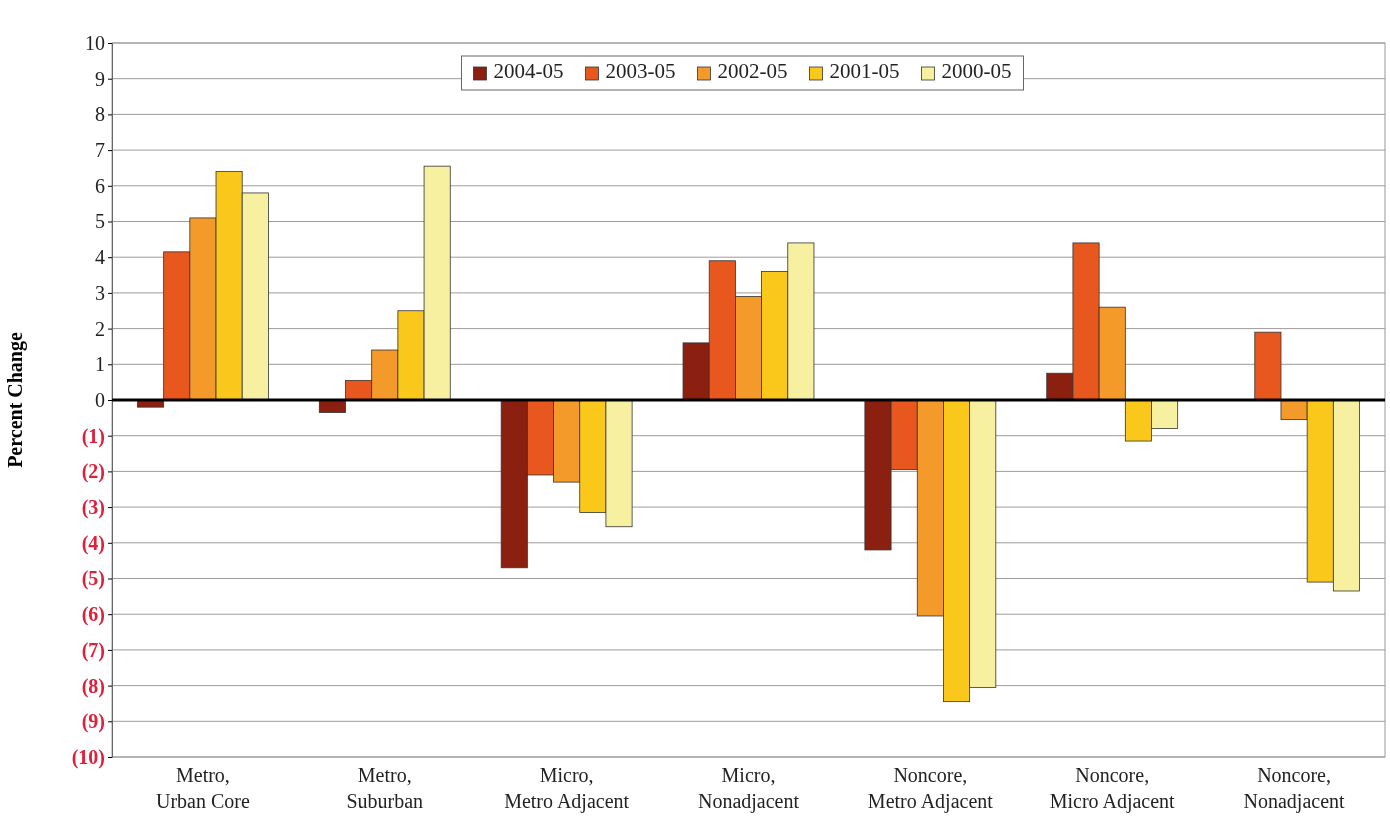 The width and height of the screenshot is (1390, 818). I want to click on legend-label: 2001-05, so click(864, 71).